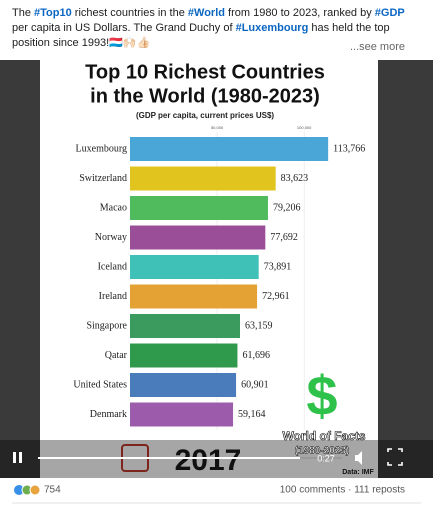 The width and height of the screenshot is (433, 521). What do you see at coordinates (322, 451) in the screenshot?
I see `brand-years: (1980-2023)` at bounding box center [322, 451].